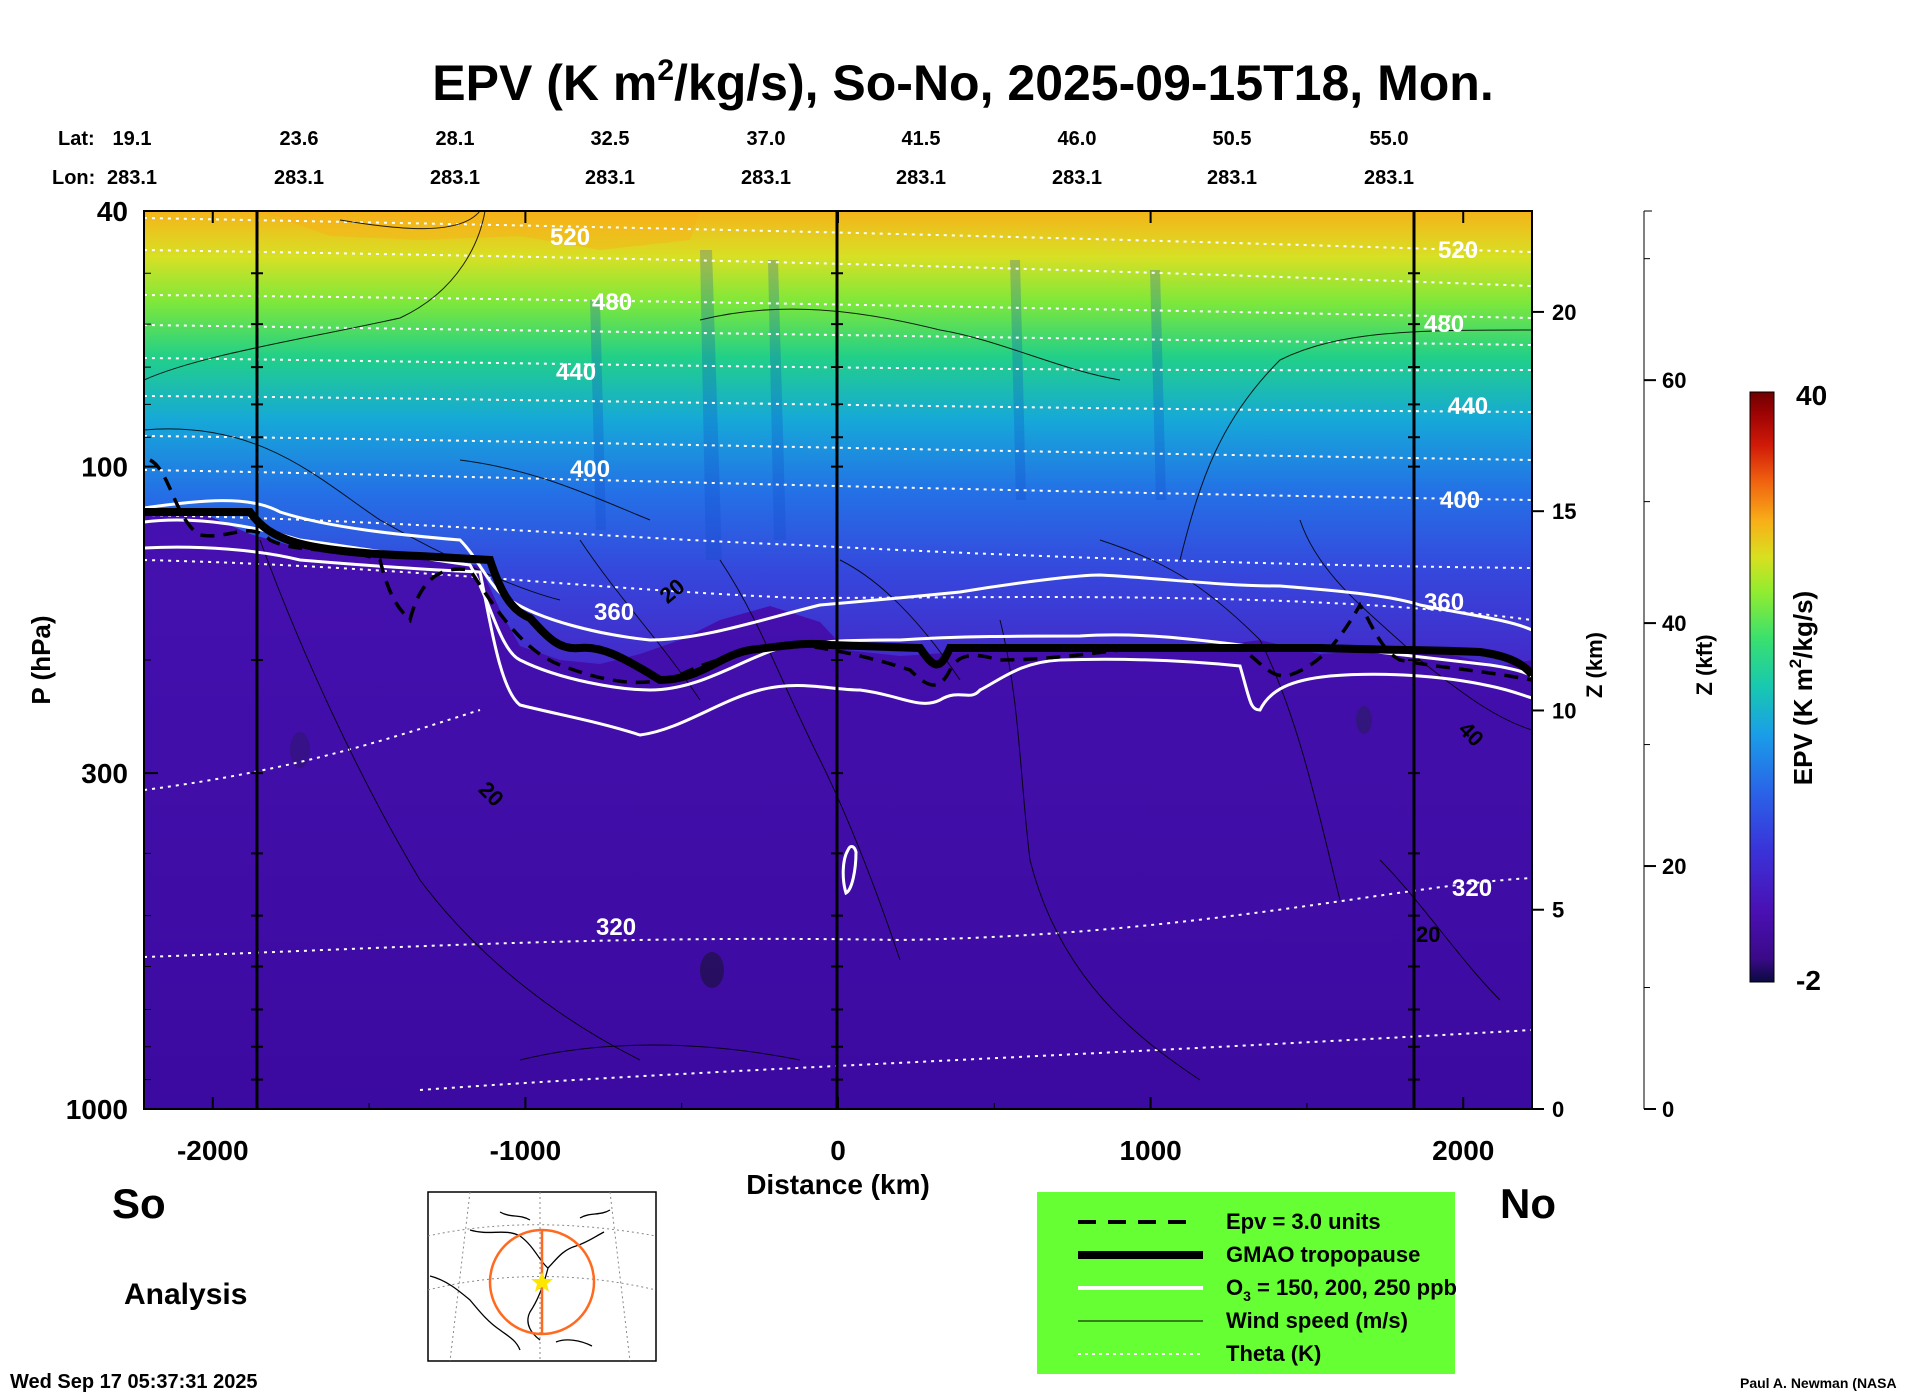  Describe the element at coordinates (1232, 139) in the screenshot. I see `lat-tick: 50.5` at that location.